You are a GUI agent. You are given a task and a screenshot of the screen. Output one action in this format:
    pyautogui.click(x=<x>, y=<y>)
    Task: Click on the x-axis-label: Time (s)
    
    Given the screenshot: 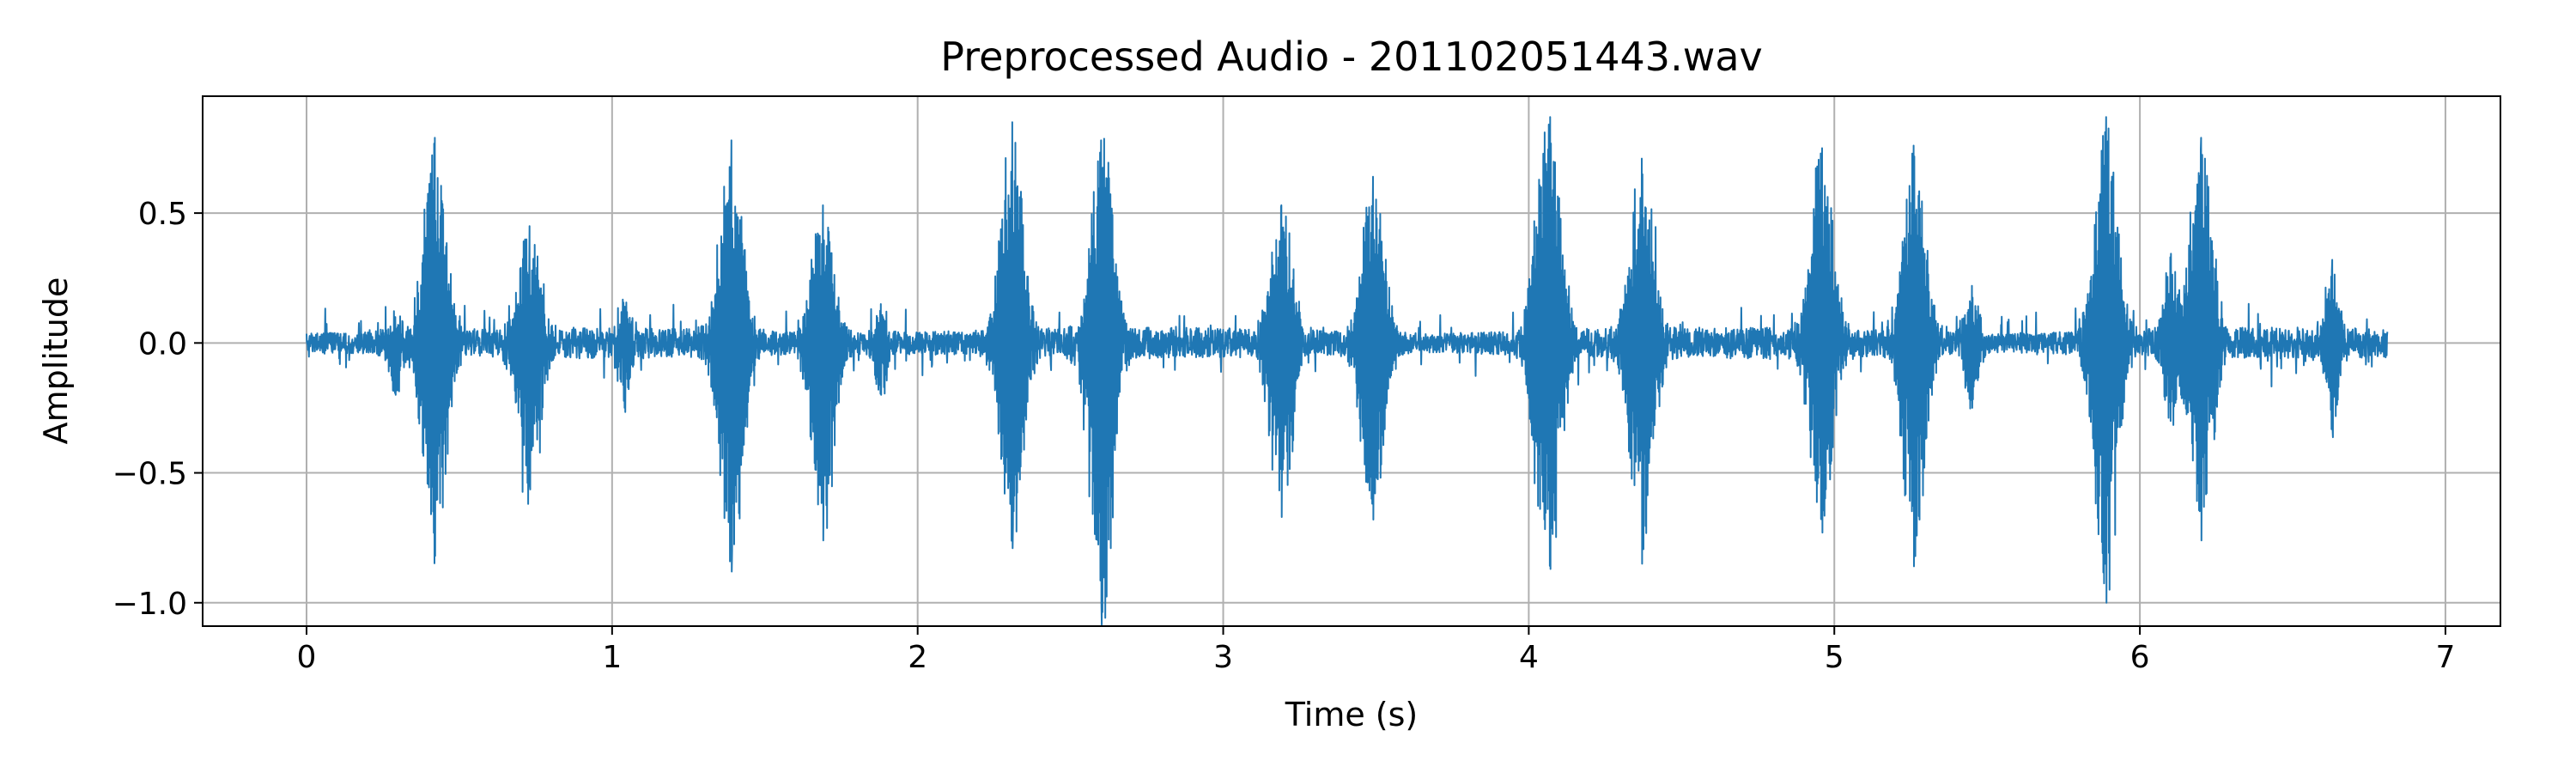 What is the action you would take?
    pyautogui.click(x=1352, y=714)
    